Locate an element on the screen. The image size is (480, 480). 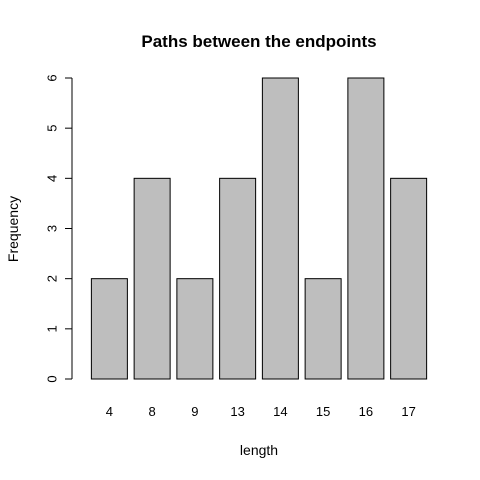
y-axis: 0 1 2 3 4 5 6 is located at coordinates (58, 228).